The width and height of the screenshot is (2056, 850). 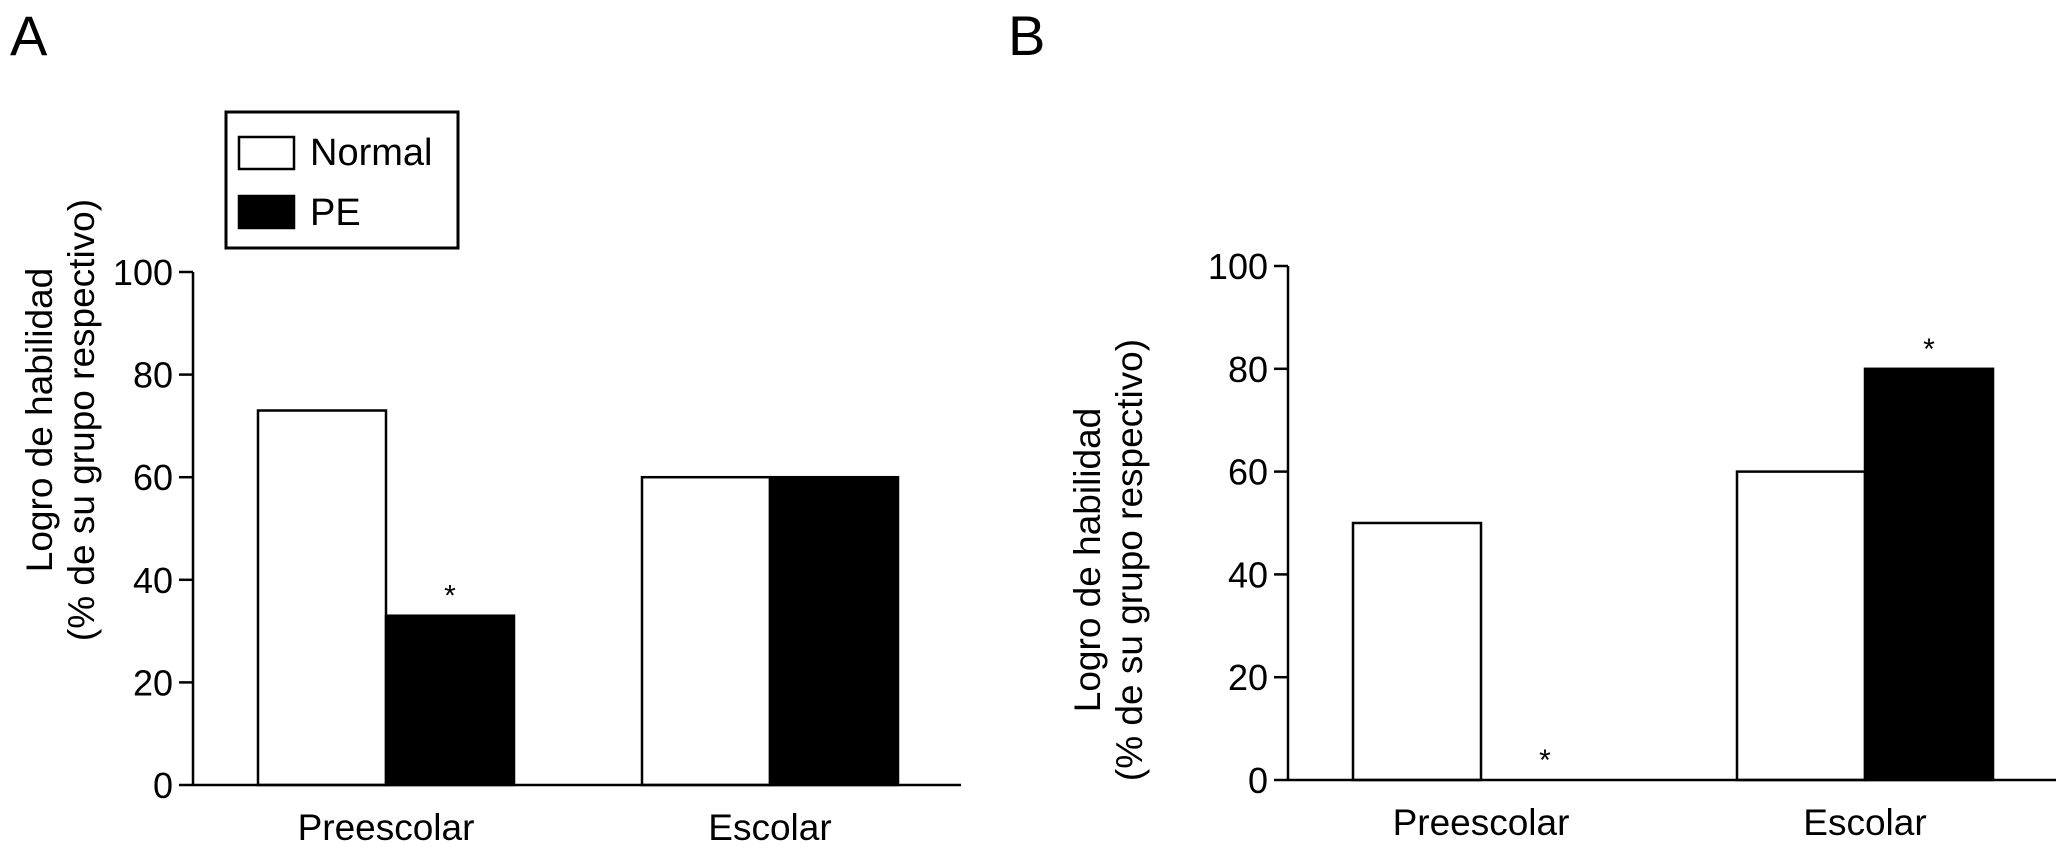 I want to click on y-tick-label-b-100: 100, so click(x=1238, y=266).